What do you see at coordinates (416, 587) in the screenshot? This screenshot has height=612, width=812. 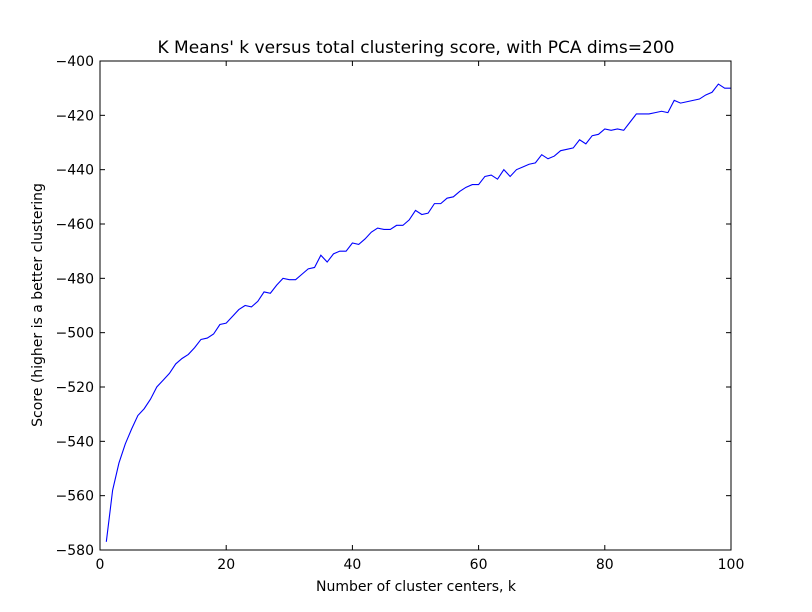 I see `x-axis-label: Number of cluster centers, k` at bounding box center [416, 587].